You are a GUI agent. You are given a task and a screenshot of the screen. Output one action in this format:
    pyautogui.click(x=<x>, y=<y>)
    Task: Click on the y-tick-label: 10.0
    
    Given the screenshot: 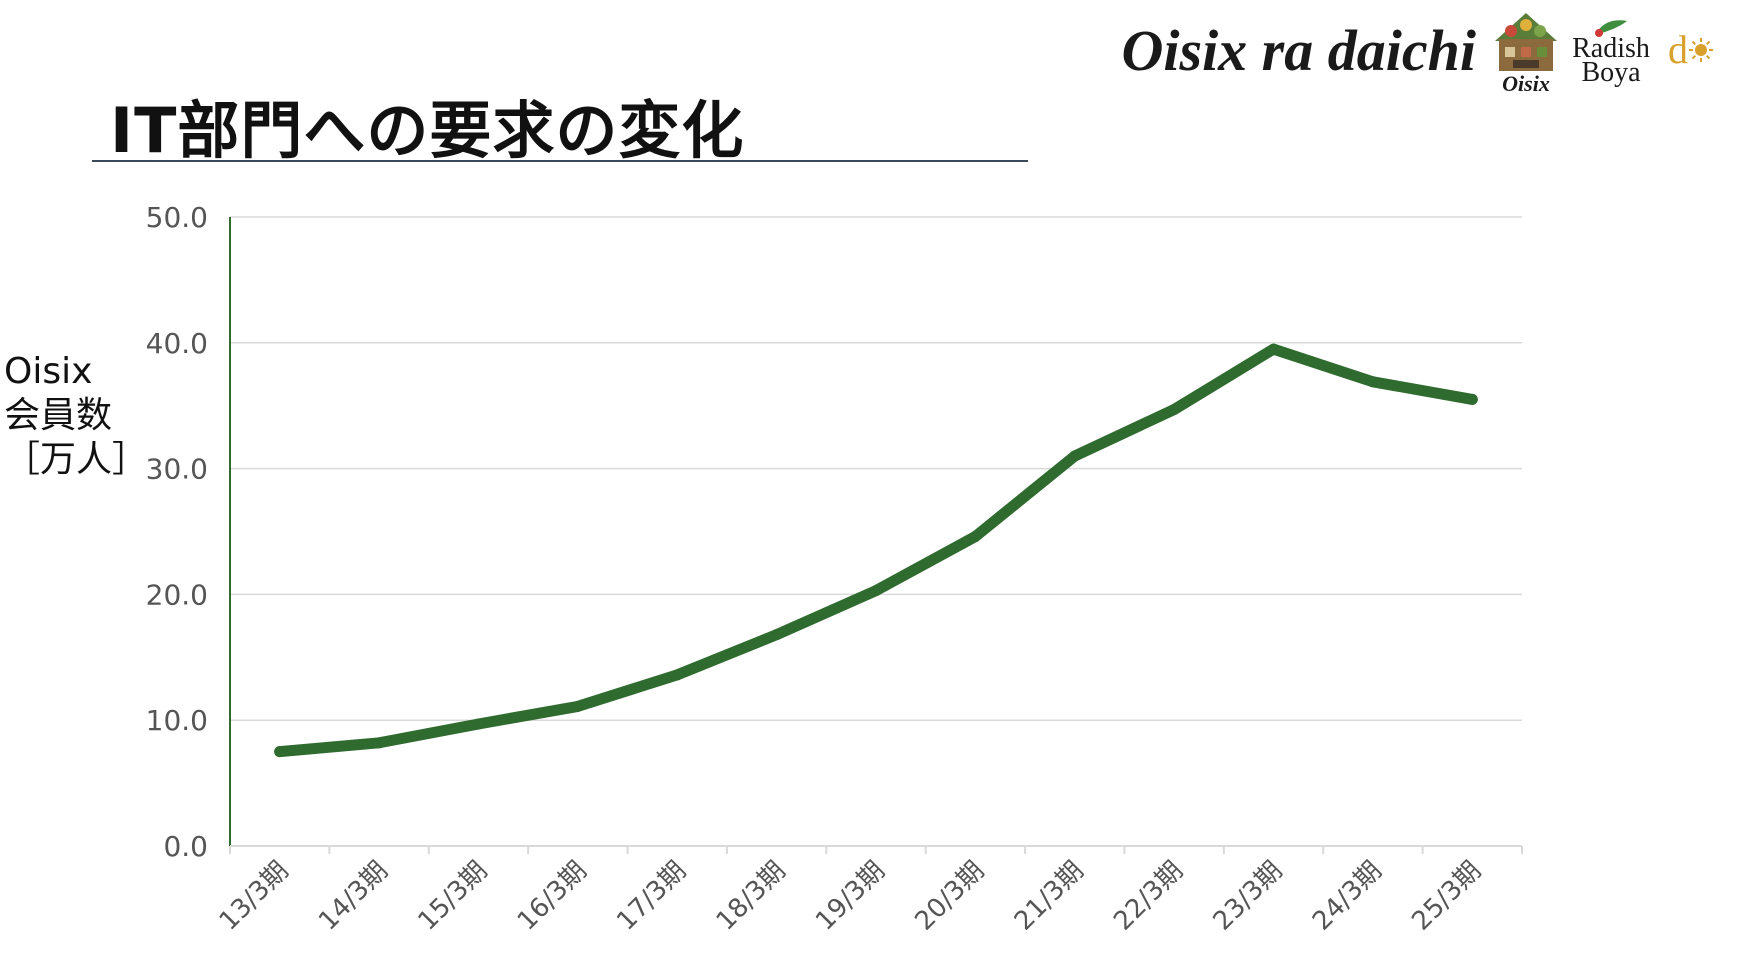 What is the action you would take?
    pyautogui.click(x=177, y=720)
    